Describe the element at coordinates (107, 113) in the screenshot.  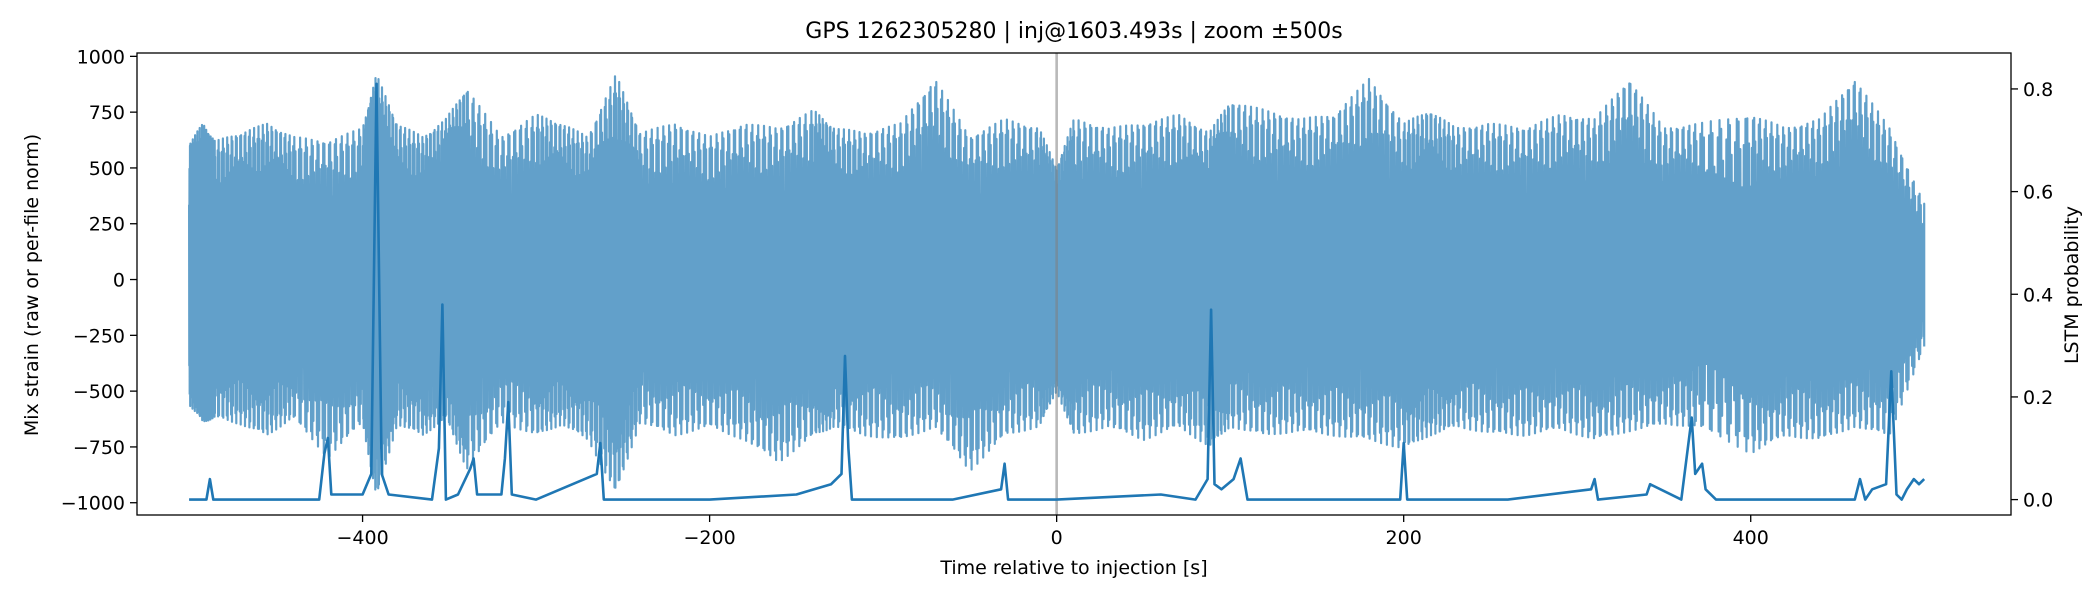
I see `left-y-tick-label: 750` at that location.